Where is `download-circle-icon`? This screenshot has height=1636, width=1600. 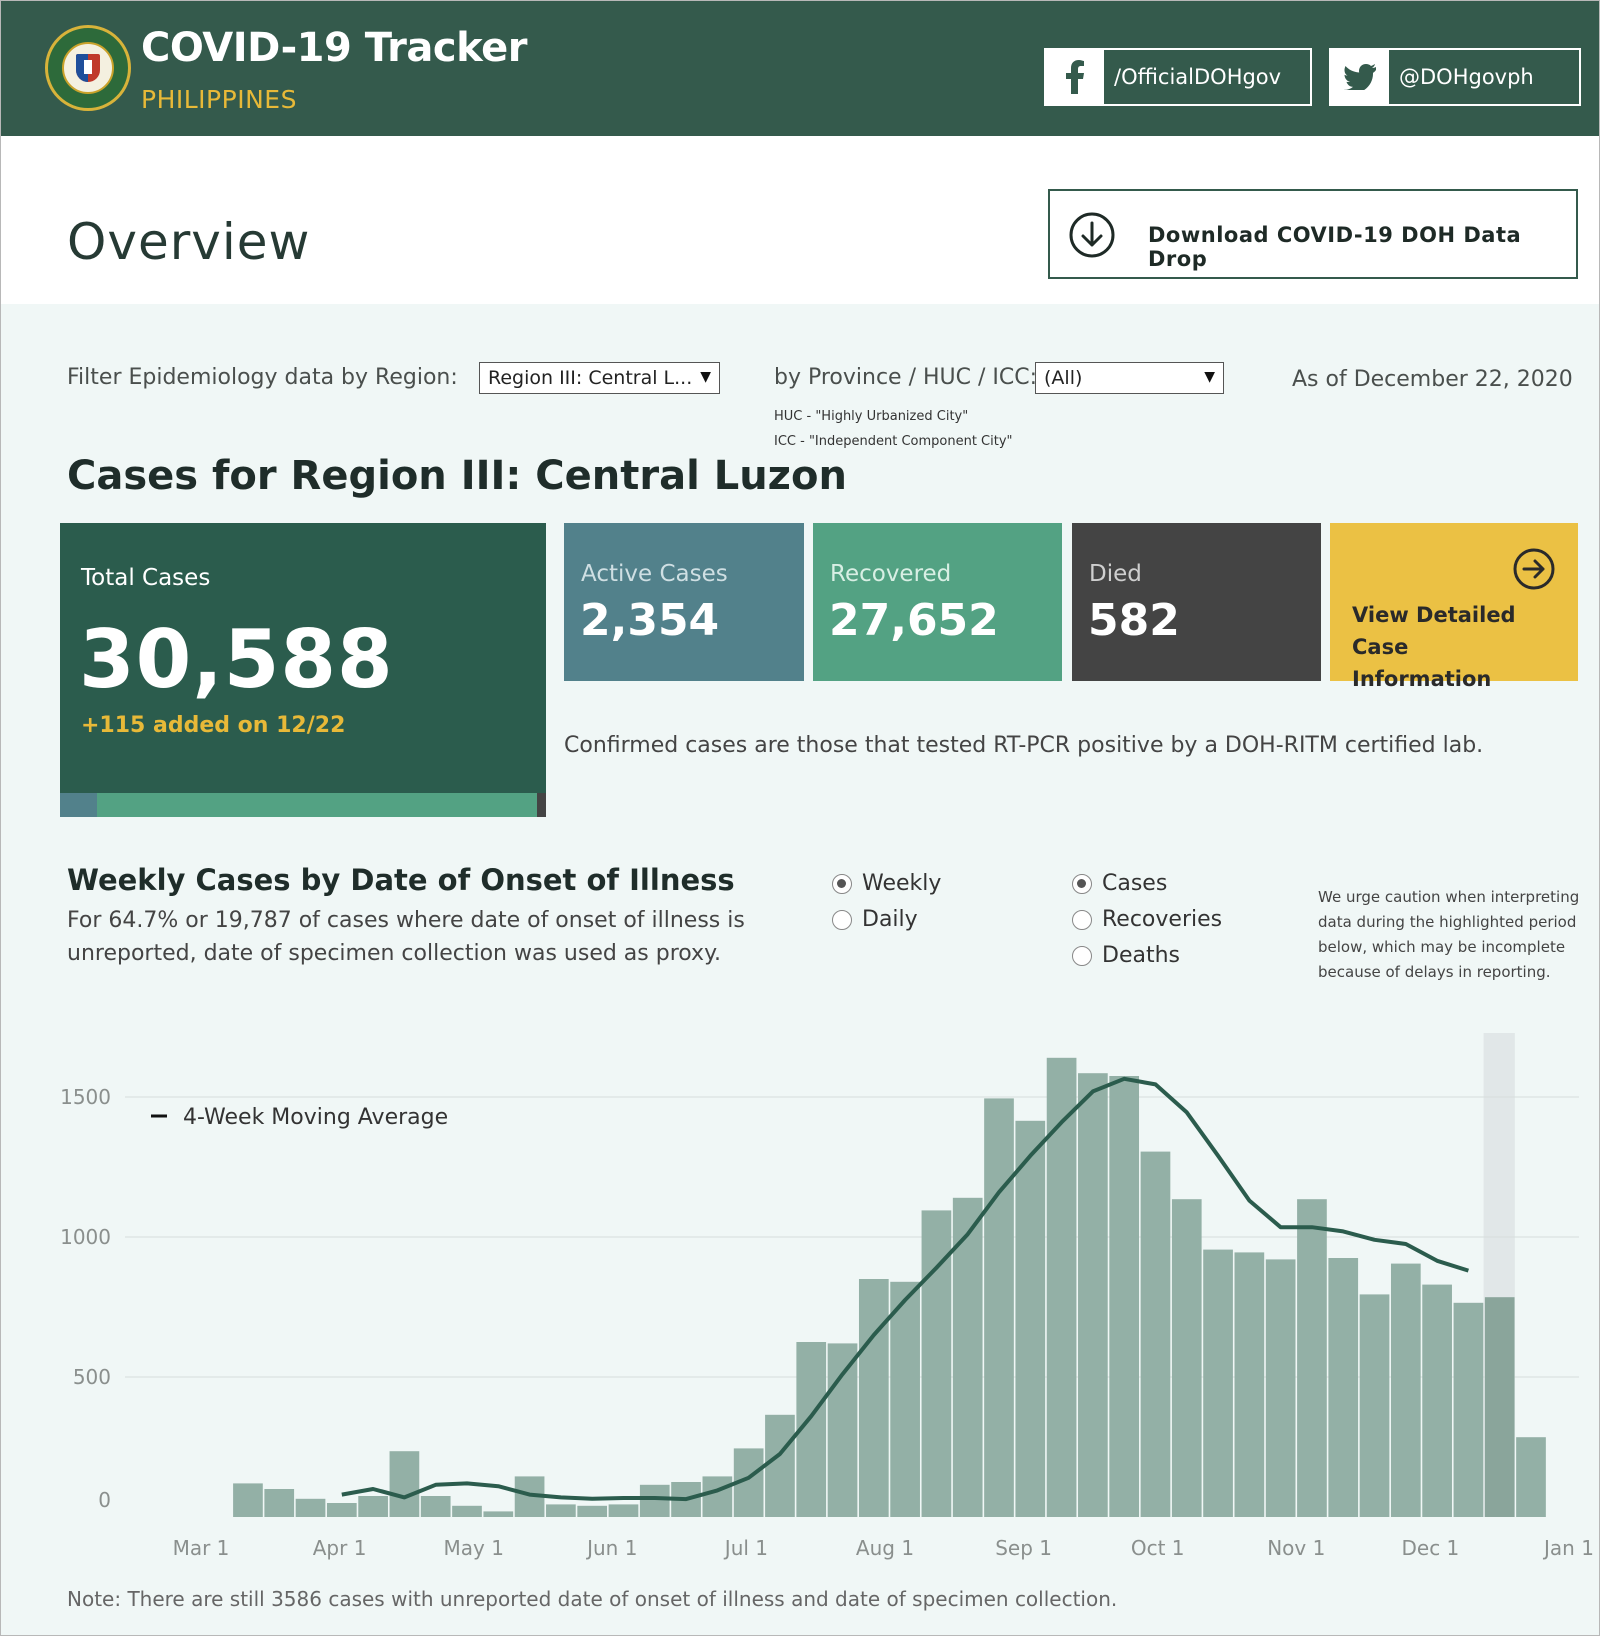
download-circle-icon is located at coordinates (1092, 237).